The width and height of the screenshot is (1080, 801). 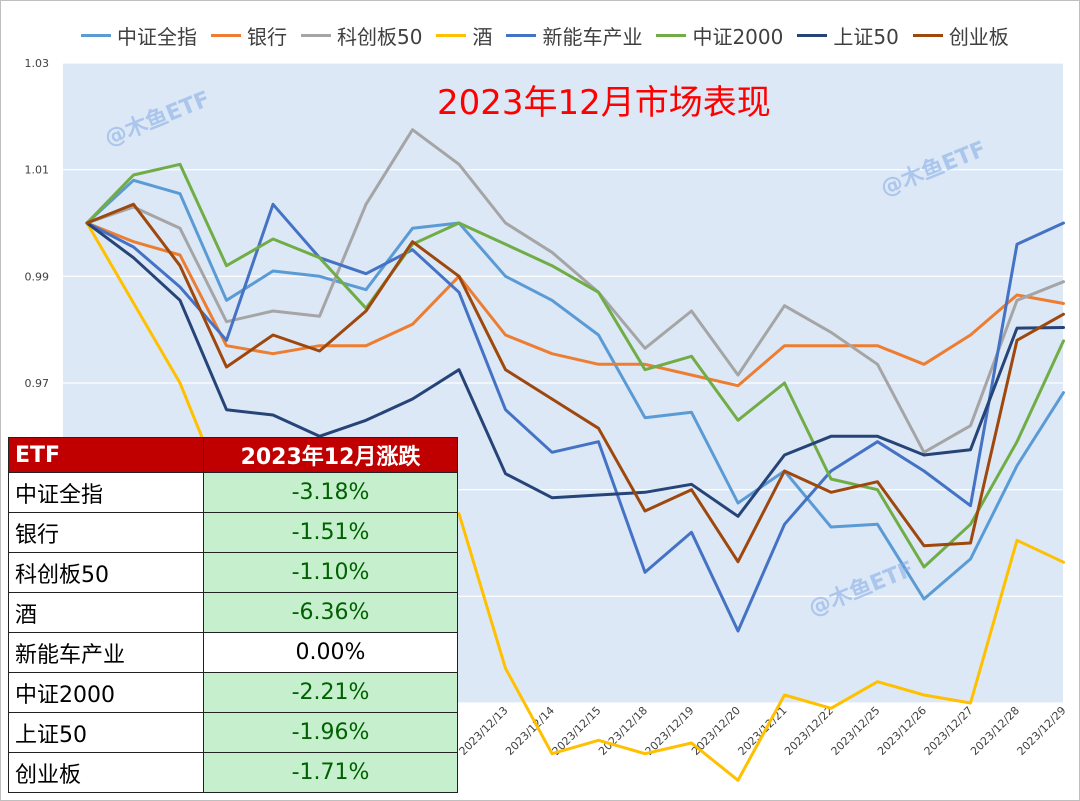 I want to click on table-header-row: ETF 2023年12月涨跌, so click(x=233, y=455).